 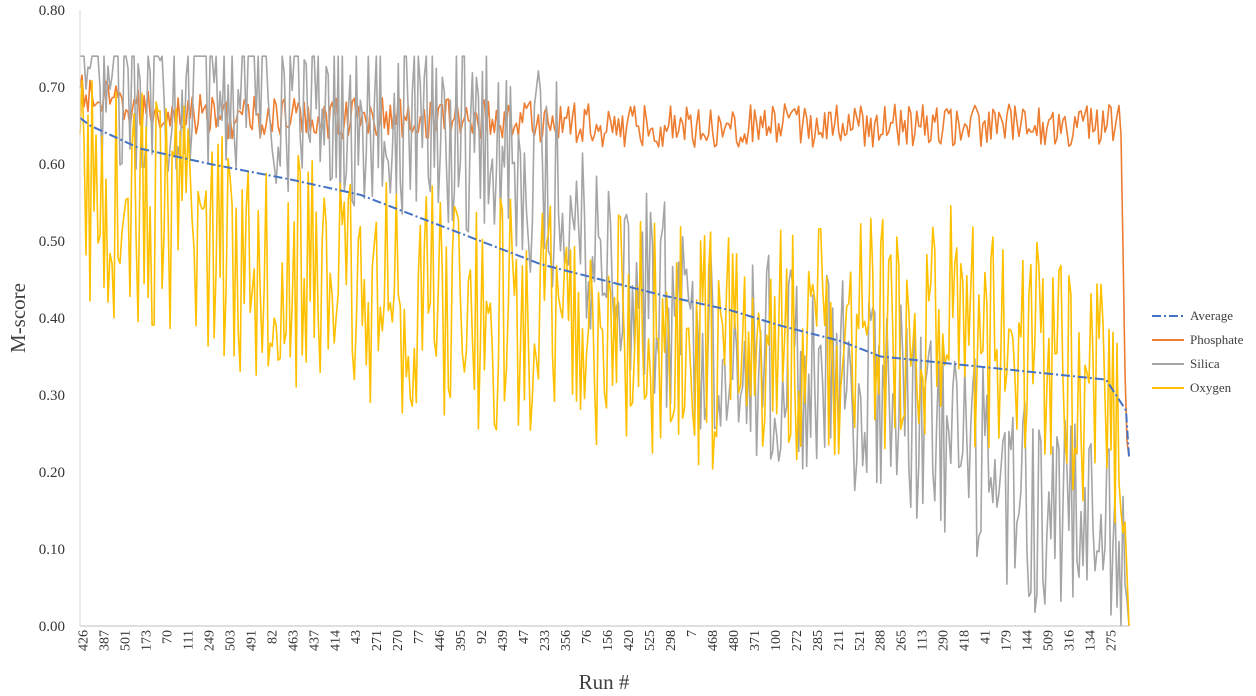 I want to click on x-tick-label: 179, so click(x=1007, y=640).